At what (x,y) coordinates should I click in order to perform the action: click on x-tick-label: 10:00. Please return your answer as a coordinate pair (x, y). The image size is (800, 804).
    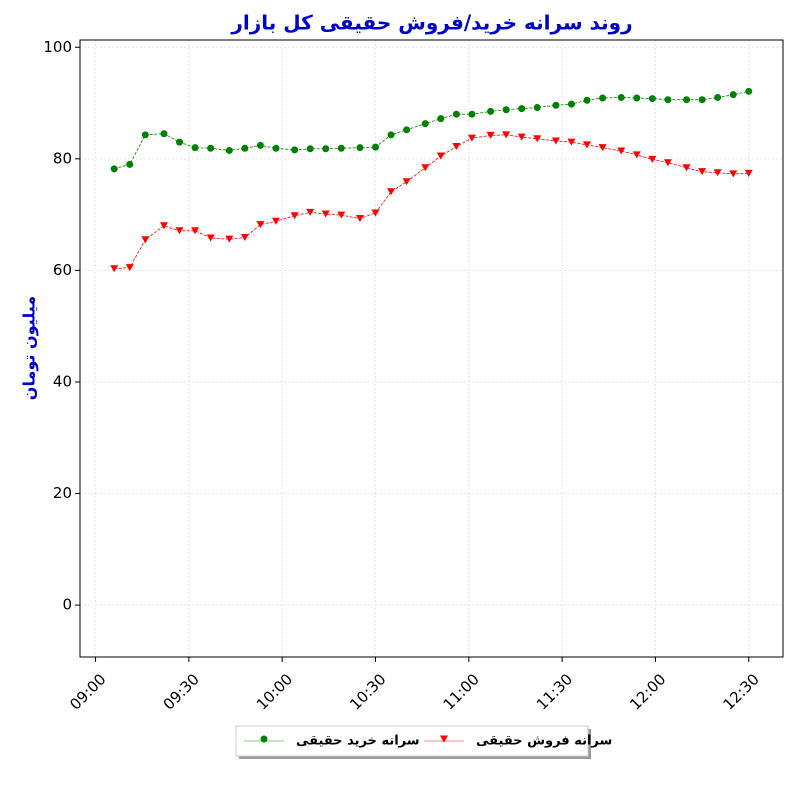
    Looking at the image, I should click on (274, 691).